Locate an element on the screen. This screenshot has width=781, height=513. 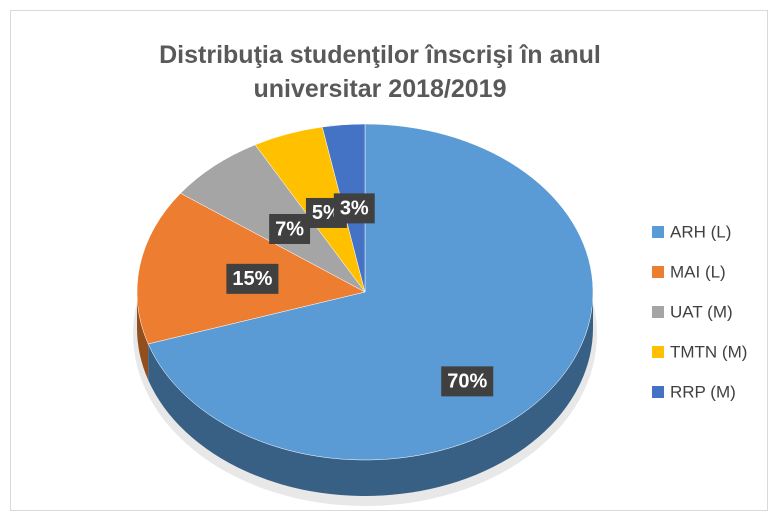
data-label: 3% is located at coordinates (354, 208).